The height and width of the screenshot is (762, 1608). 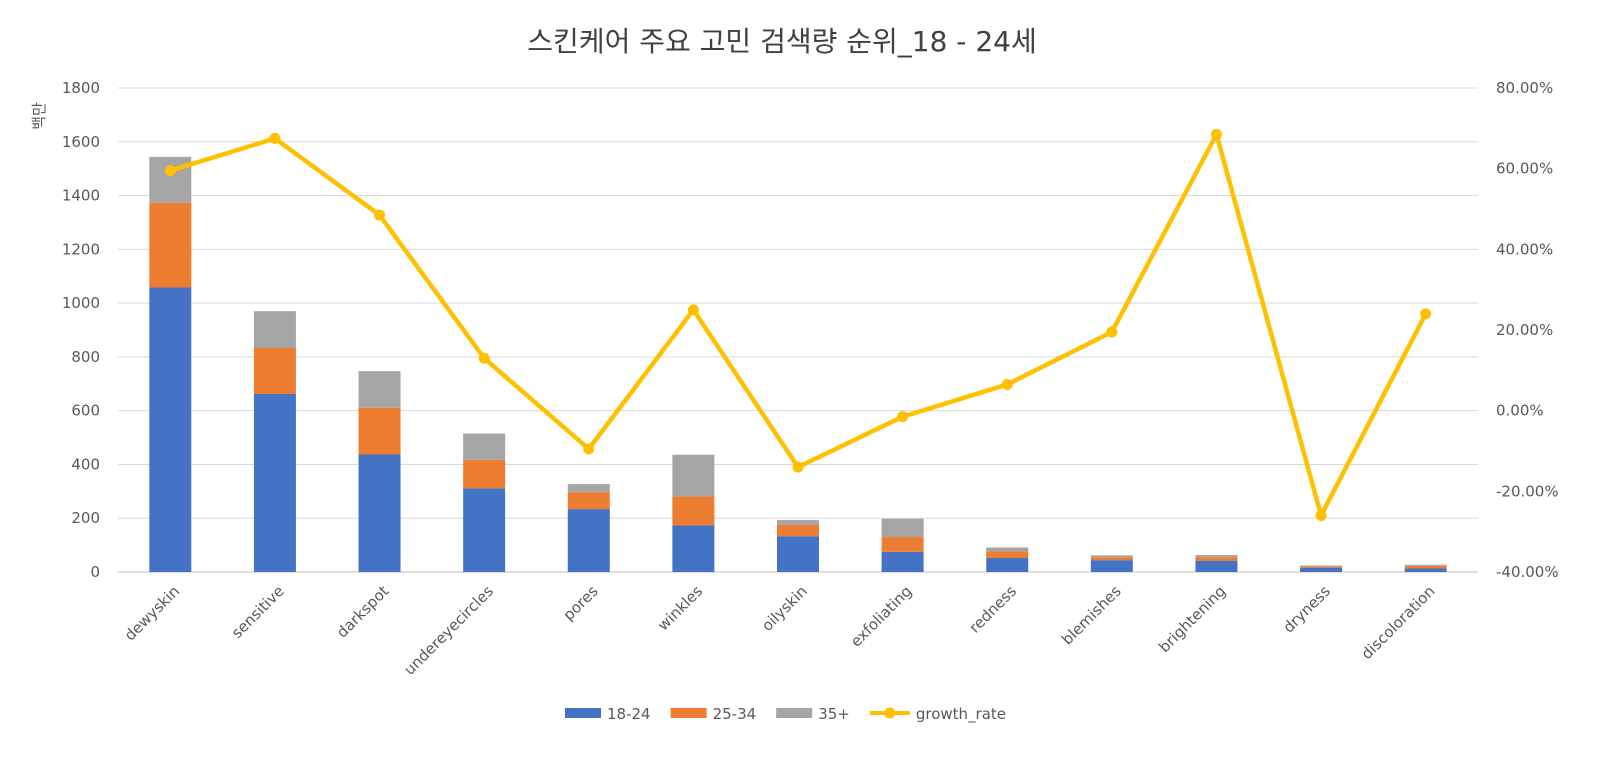 What do you see at coordinates (1007, 555) in the screenshot?
I see `bar-25-34-redness` at bounding box center [1007, 555].